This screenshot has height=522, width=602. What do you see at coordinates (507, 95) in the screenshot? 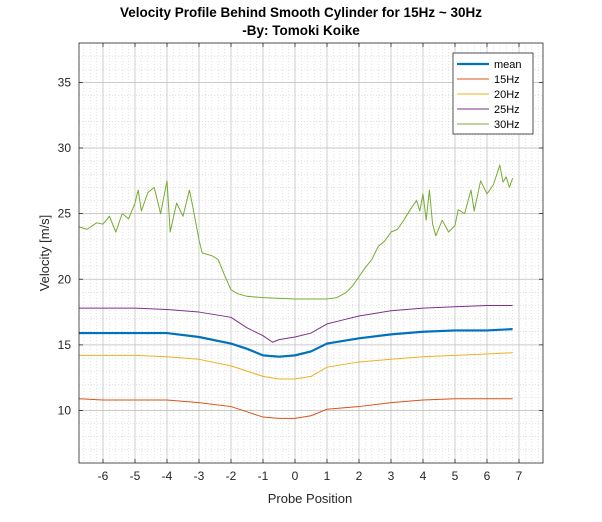
I see `legend-label-20hz: 20Hz` at bounding box center [507, 95].